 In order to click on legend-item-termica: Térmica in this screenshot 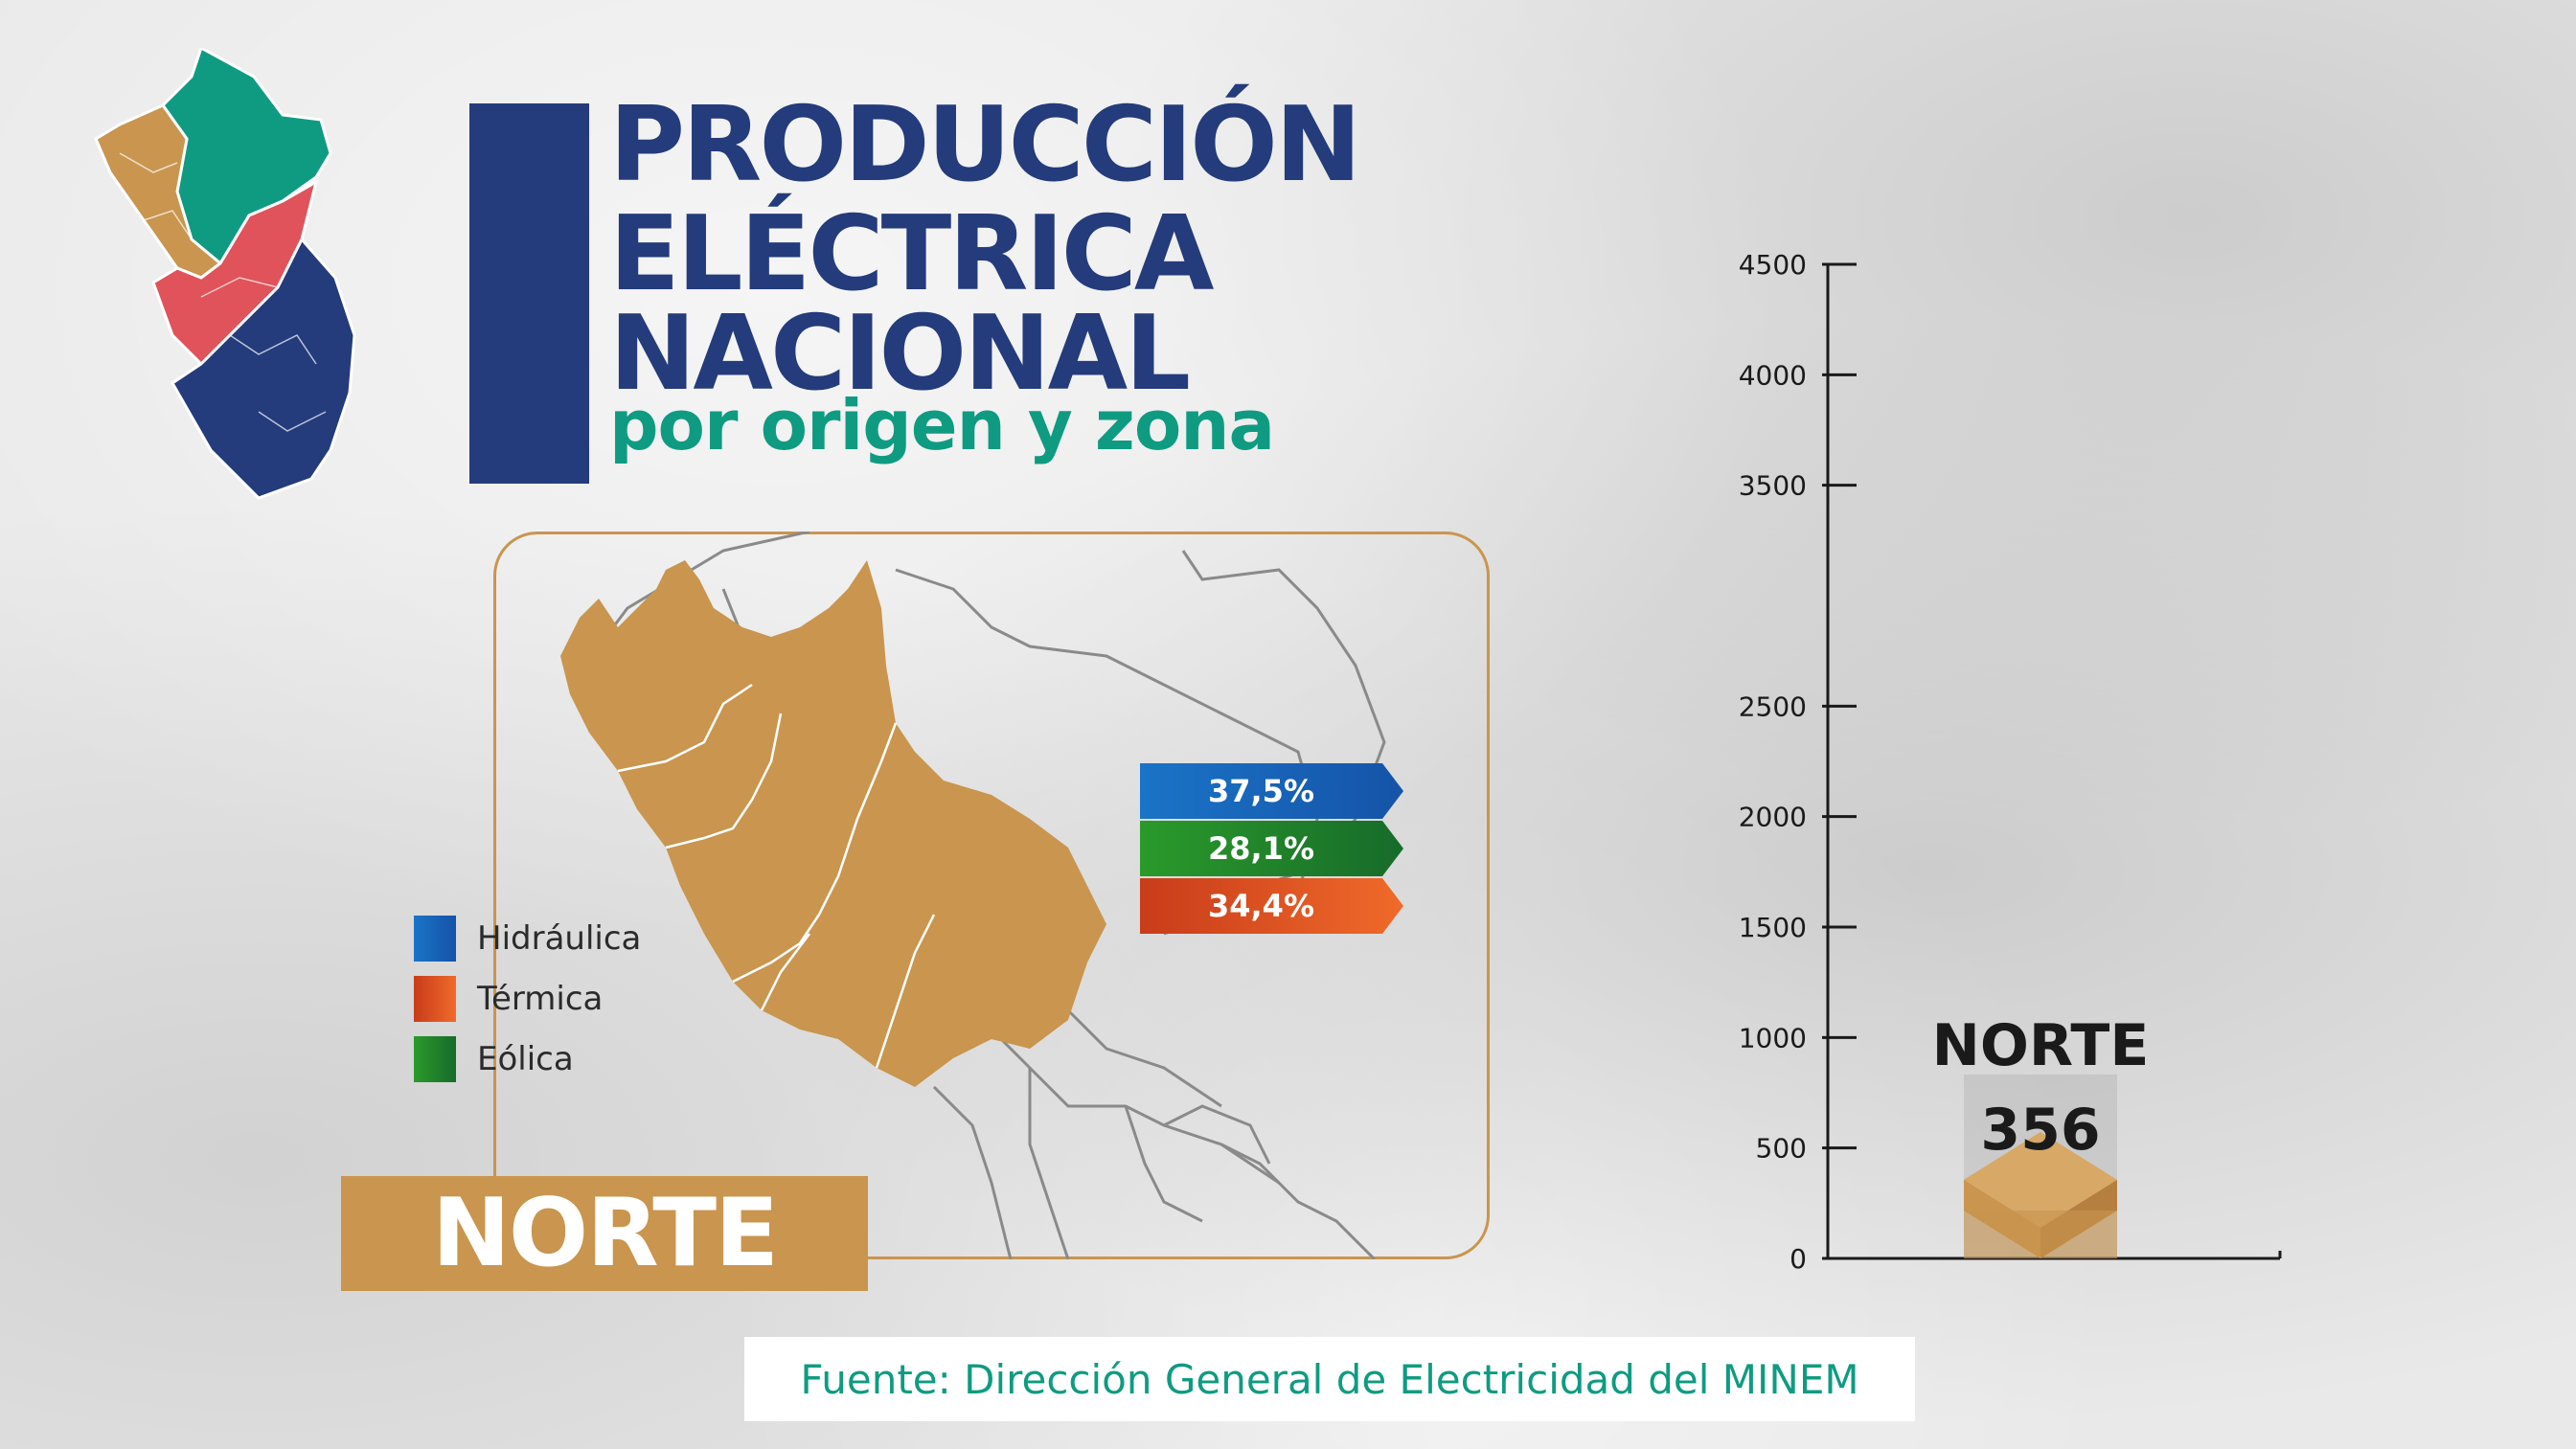, I will do `click(509, 999)`.